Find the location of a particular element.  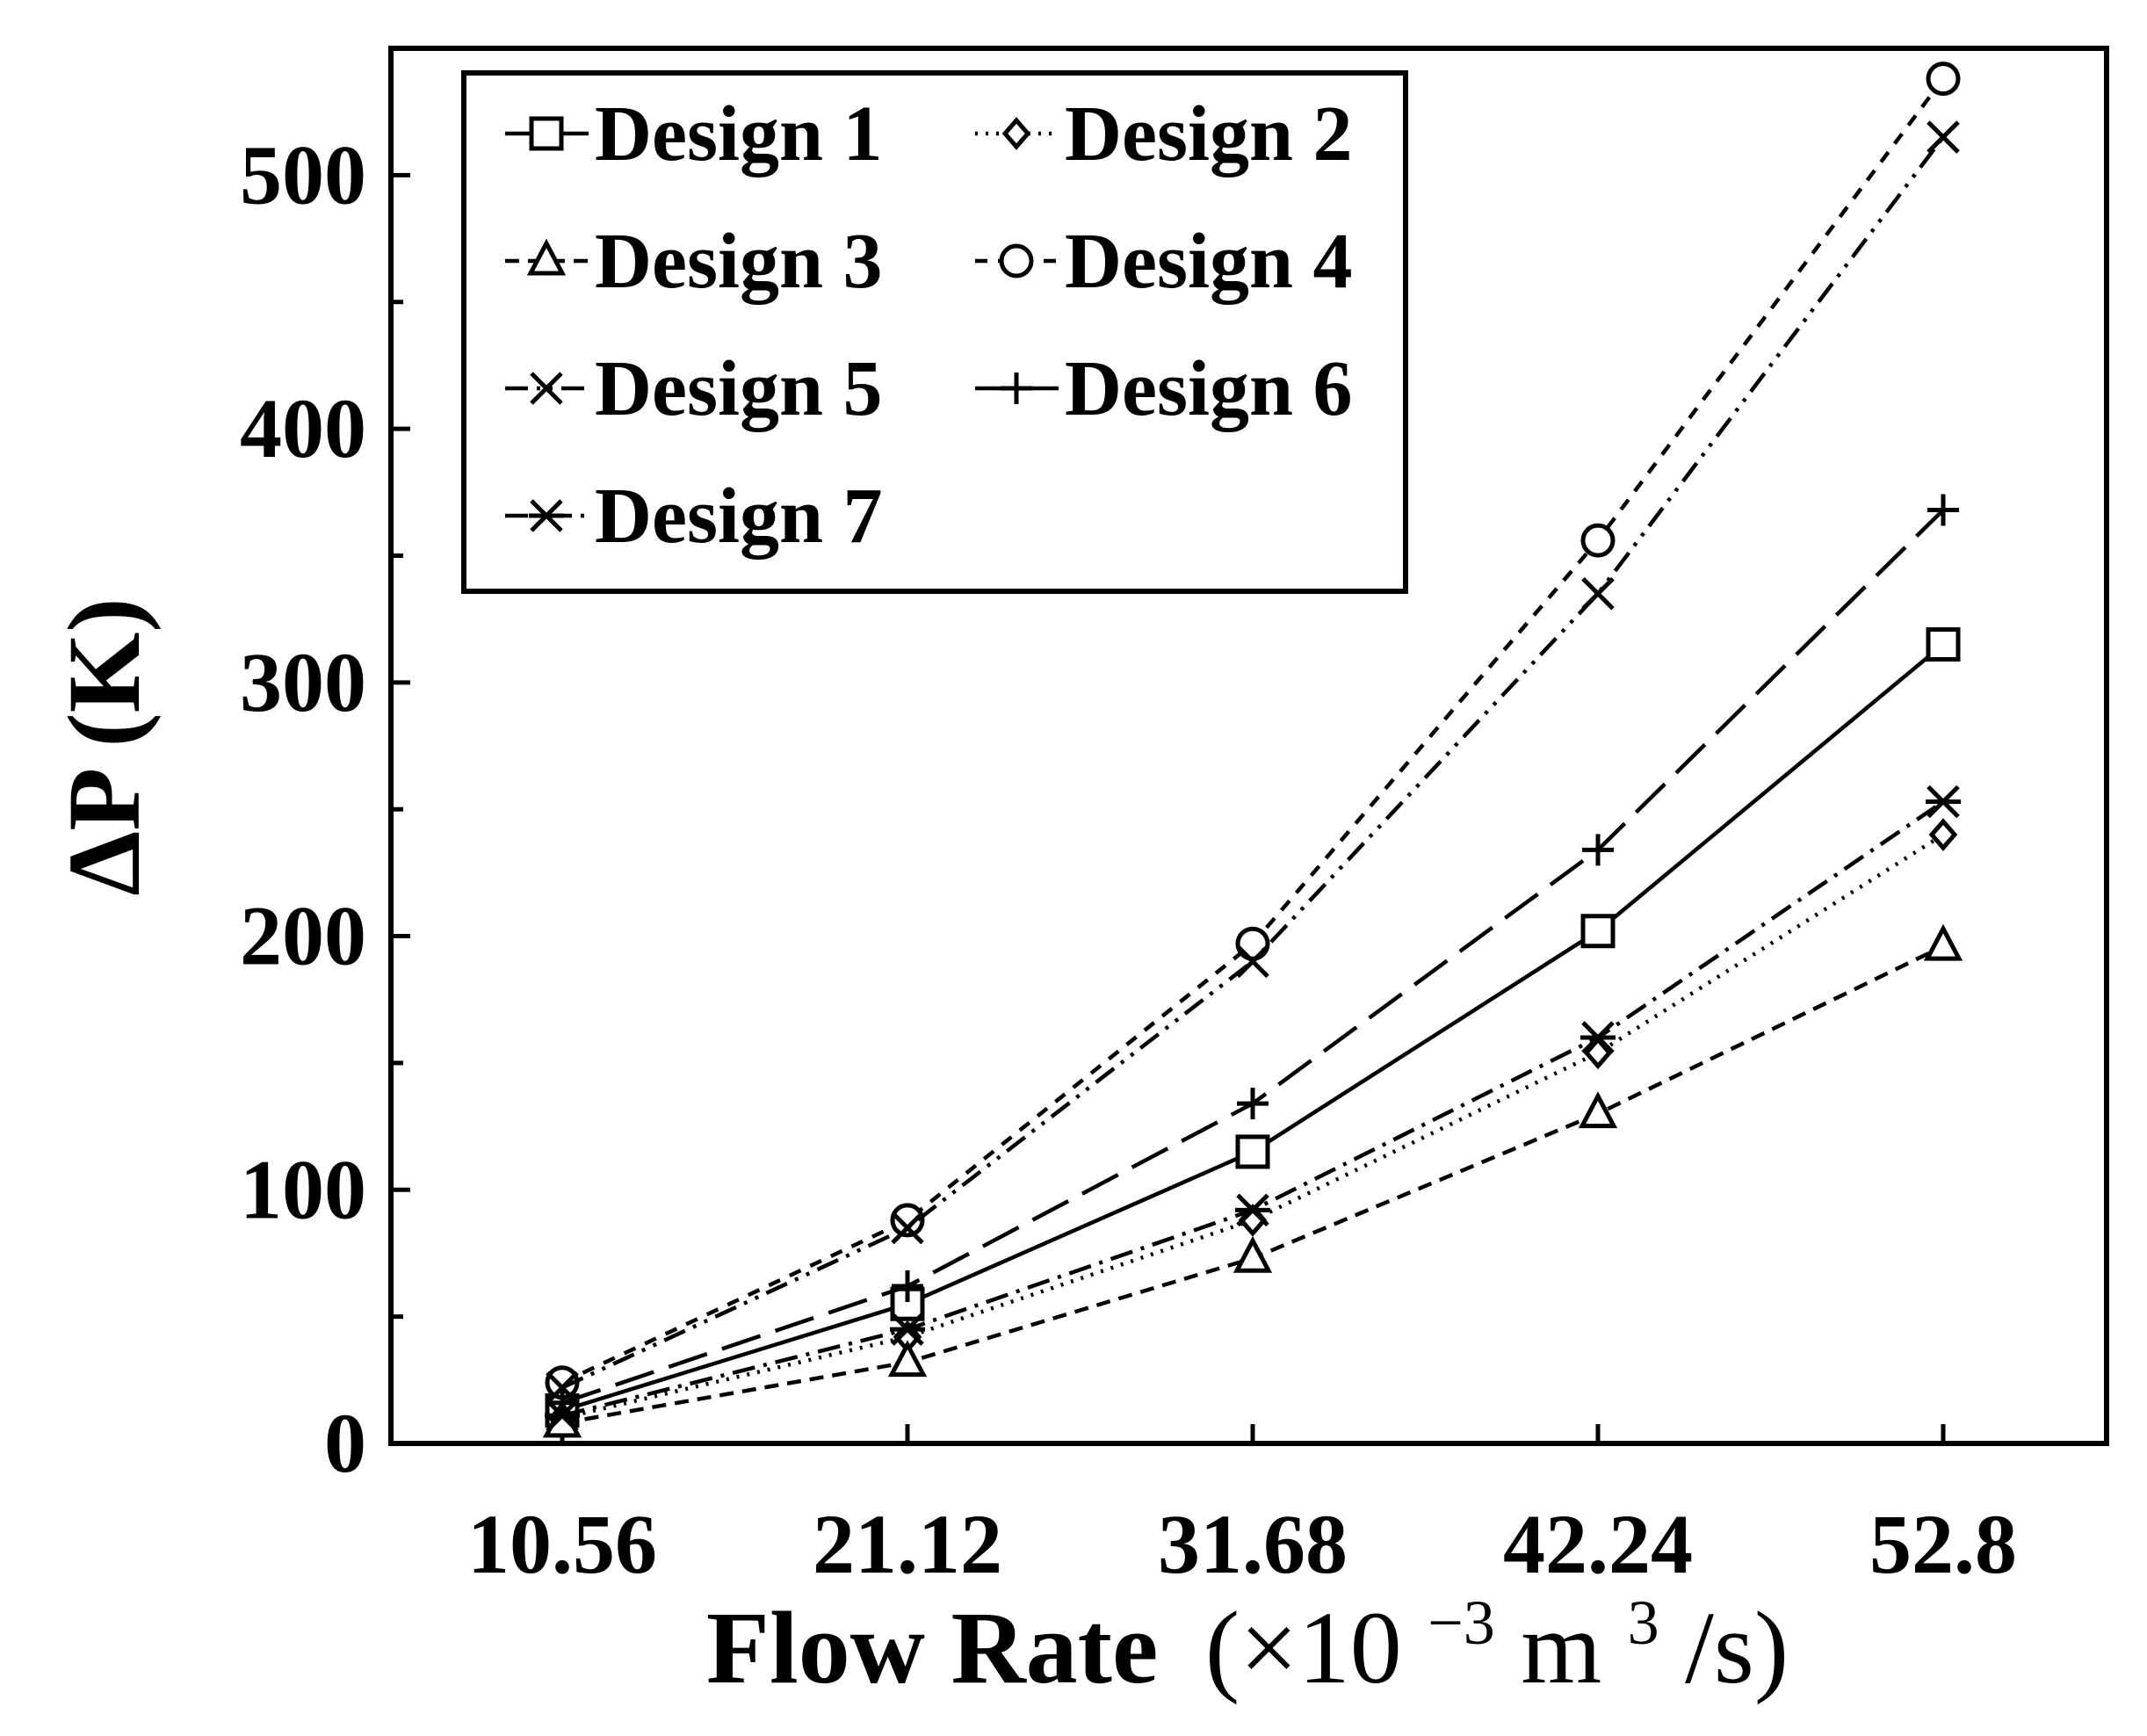

legend-item: Design 7 is located at coordinates (694, 516).